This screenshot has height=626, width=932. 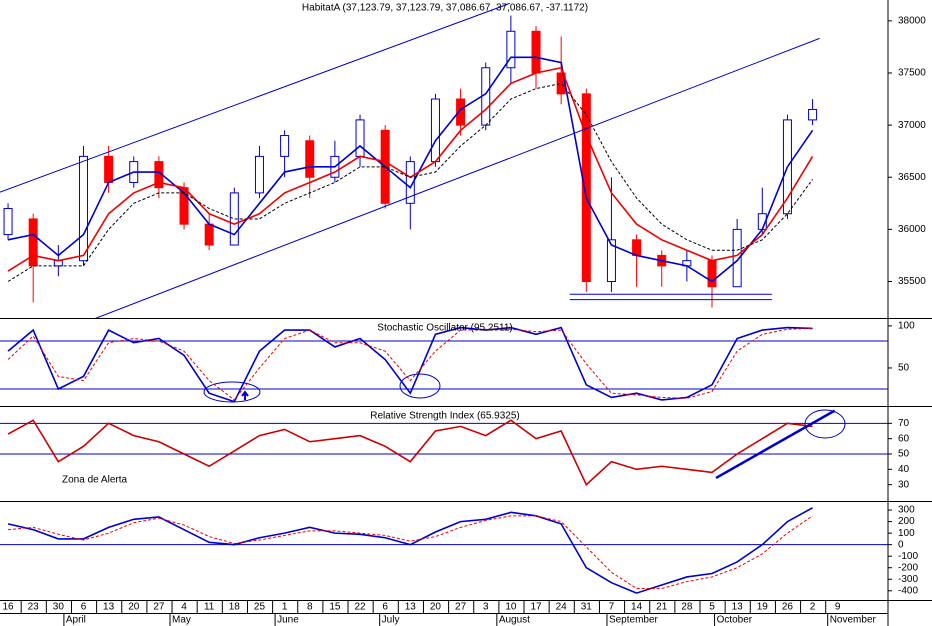 What do you see at coordinates (285, 607) in the screenshot?
I see `x-tick-label: 1` at bounding box center [285, 607].